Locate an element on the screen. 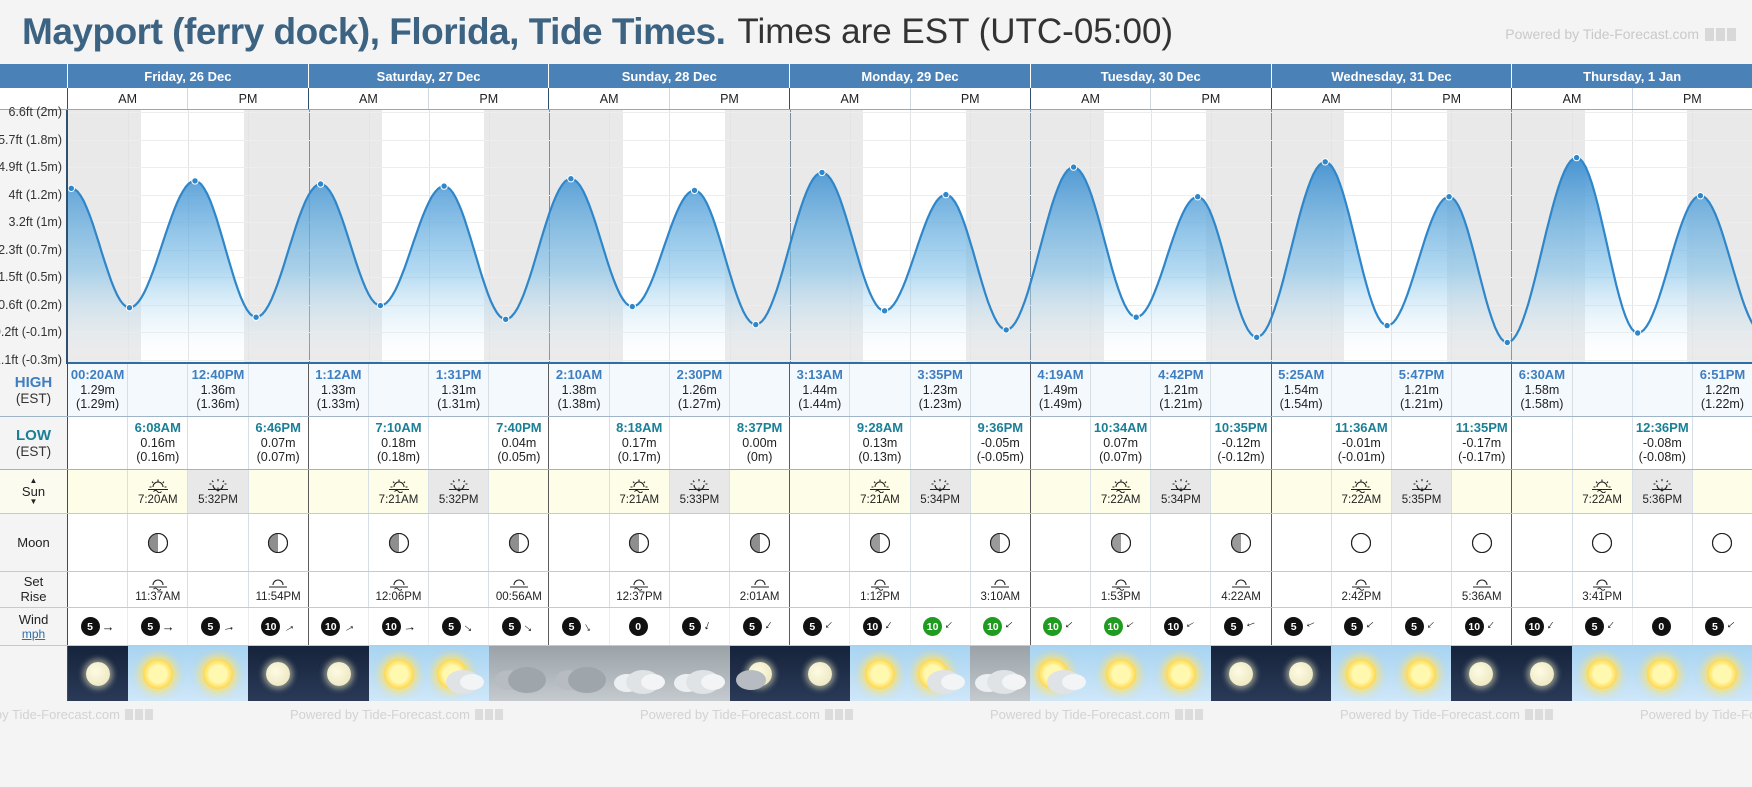 The width and height of the screenshot is (1752, 787). ampm-cell-2-pm: PM is located at coordinates (729, 98).